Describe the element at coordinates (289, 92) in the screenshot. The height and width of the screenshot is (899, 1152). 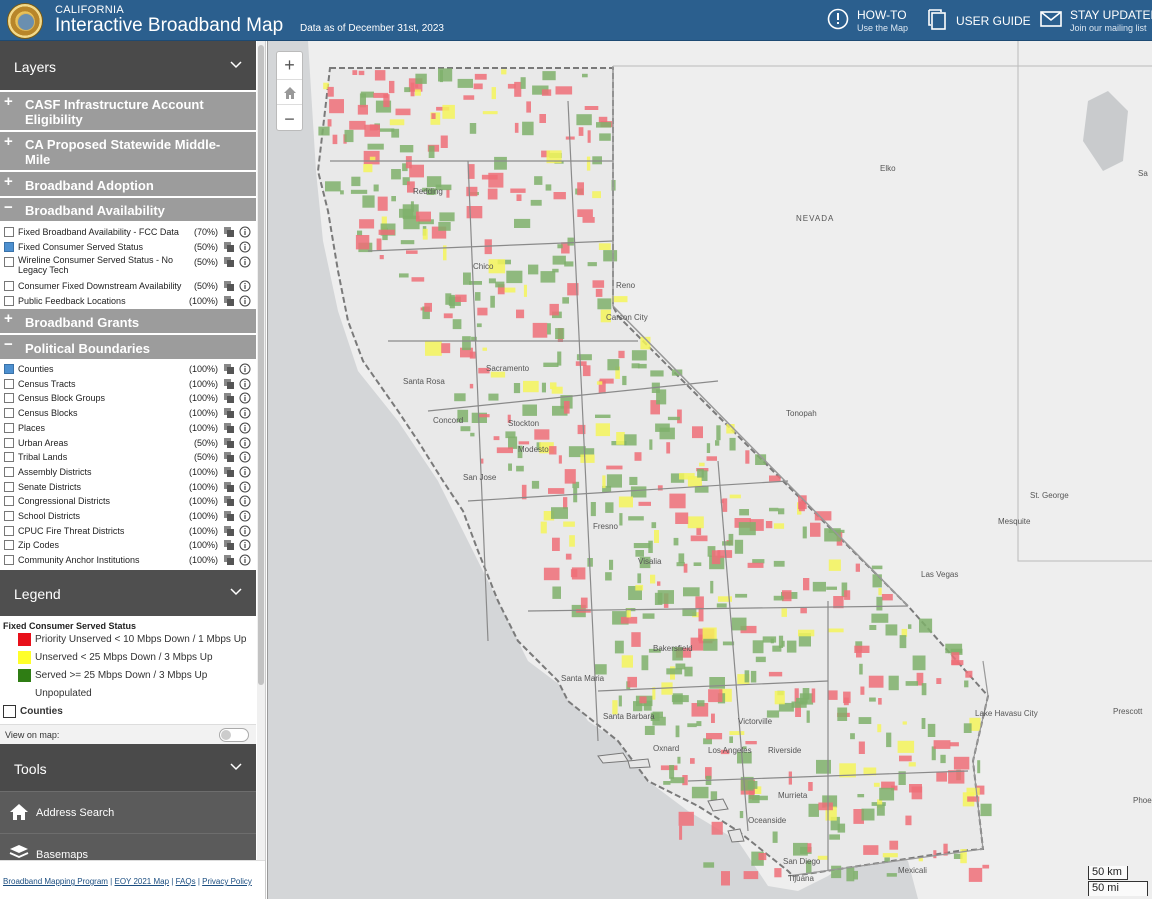
I see `home-extent-button` at that location.